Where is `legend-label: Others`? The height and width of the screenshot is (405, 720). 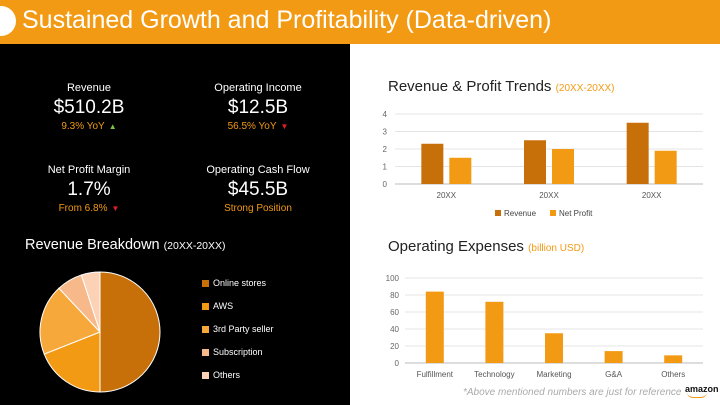
legend-label: Others is located at coordinates (227, 375).